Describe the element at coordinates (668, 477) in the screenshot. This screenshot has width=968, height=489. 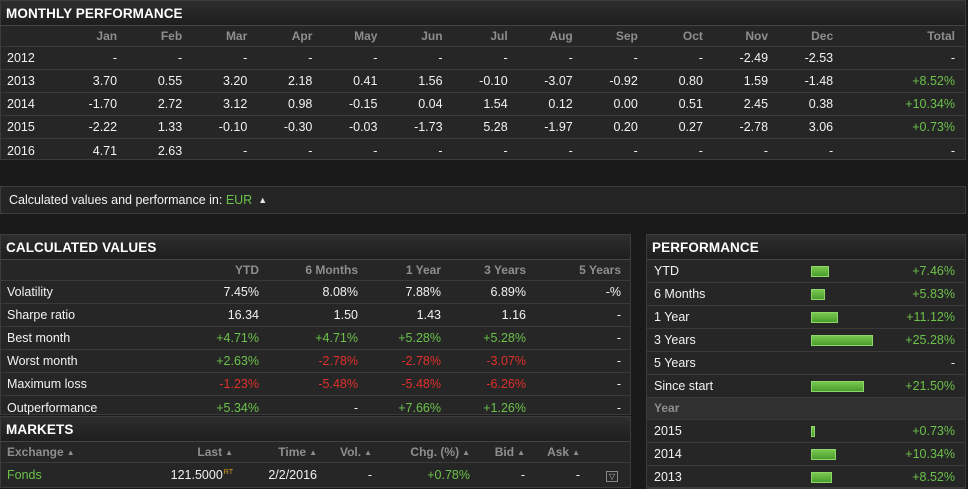
I see `performance-label: 2013` at that location.